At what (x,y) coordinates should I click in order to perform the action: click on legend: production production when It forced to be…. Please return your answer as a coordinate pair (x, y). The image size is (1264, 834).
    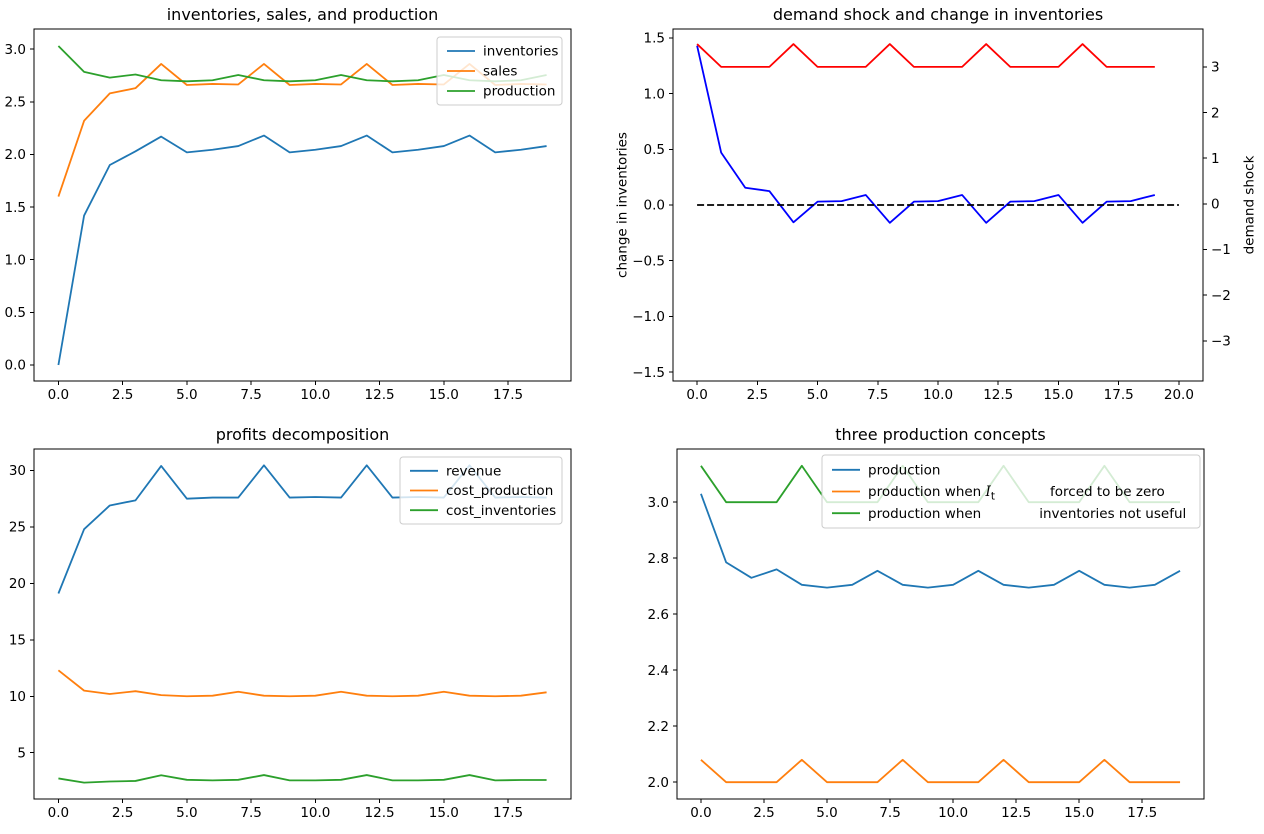
    Looking at the image, I should click on (1011, 491).